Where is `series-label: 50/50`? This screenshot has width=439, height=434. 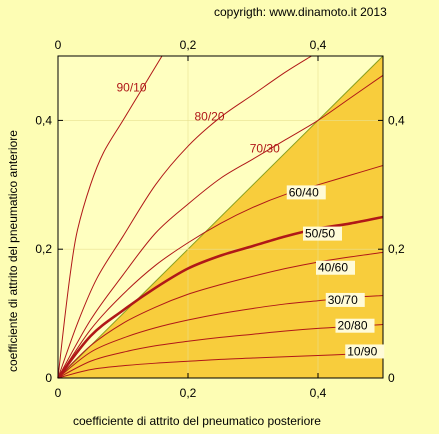 series-label: 50/50 is located at coordinates (320, 234).